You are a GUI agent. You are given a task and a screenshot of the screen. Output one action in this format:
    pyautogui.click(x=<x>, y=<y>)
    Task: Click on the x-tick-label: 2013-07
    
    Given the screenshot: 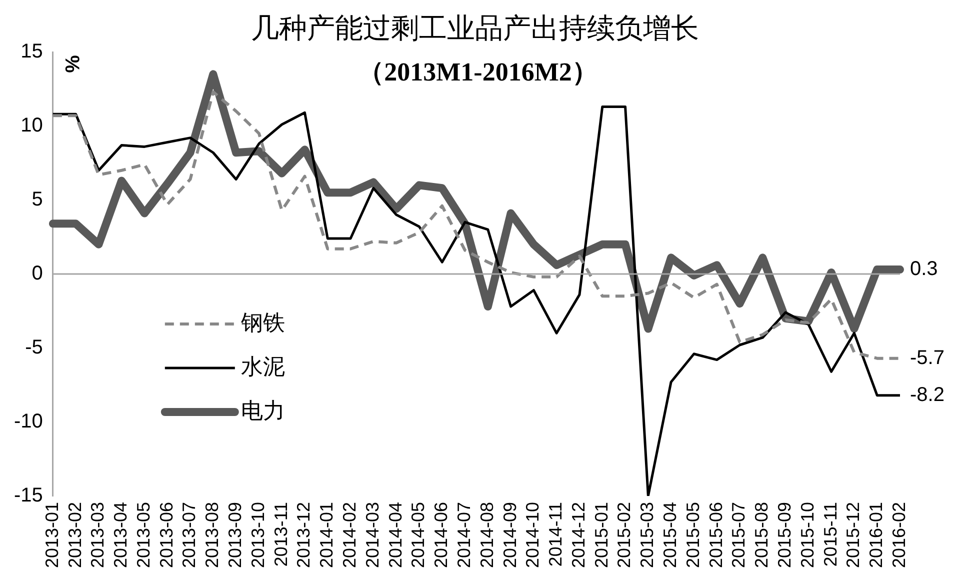 What is the action you would take?
    pyautogui.click(x=189, y=535)
    